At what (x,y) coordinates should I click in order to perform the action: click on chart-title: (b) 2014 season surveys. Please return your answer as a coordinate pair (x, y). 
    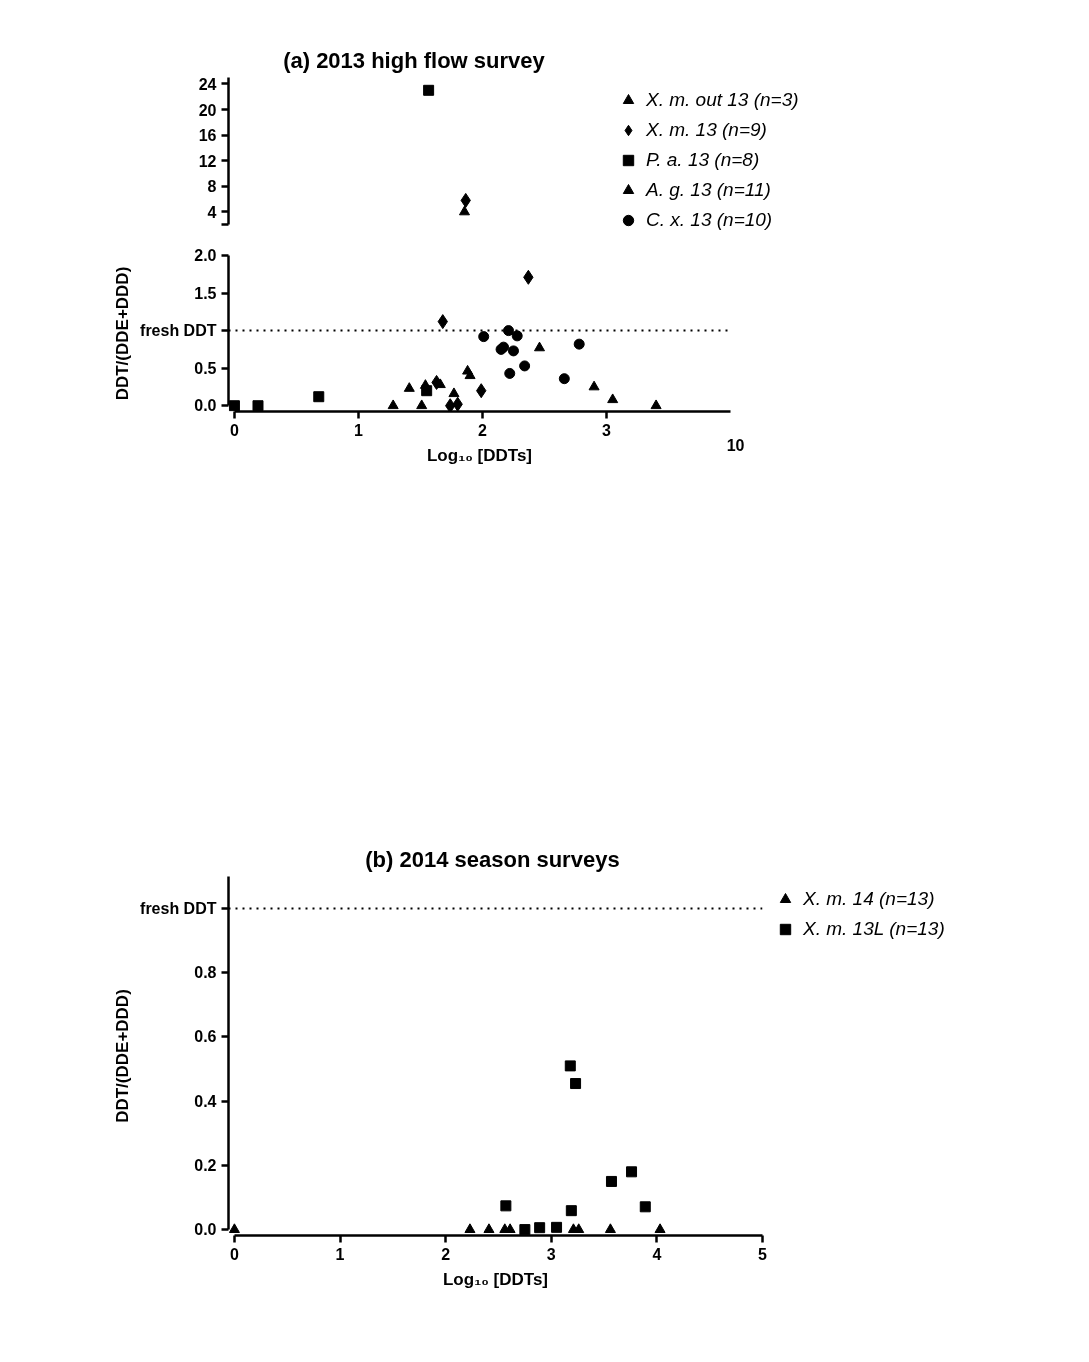
    Looking at the image, I should click on (492, 859).